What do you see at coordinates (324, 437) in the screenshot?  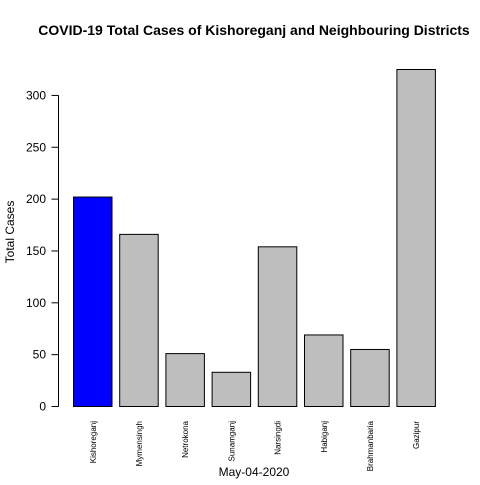 I see `x-tick-label: Habiganj` at bounding box center [324, 437].